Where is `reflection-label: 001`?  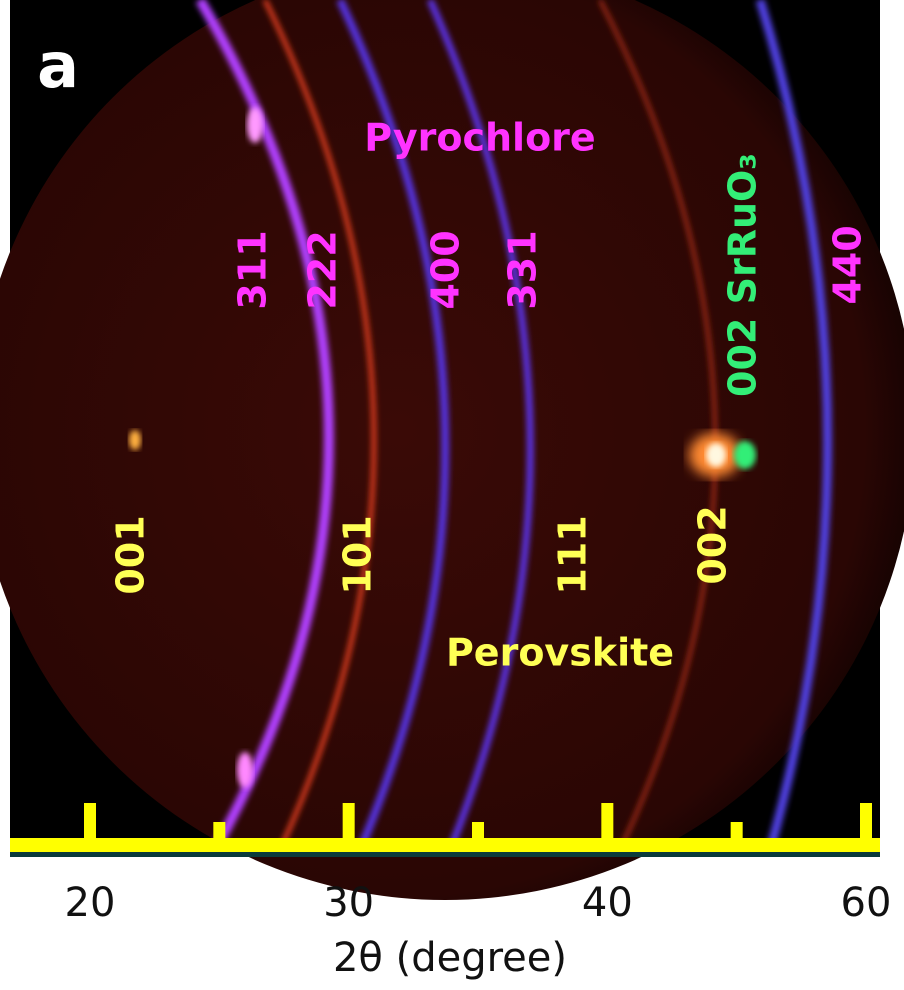 reflection-label: 001 is located at coordinates (131, 554).